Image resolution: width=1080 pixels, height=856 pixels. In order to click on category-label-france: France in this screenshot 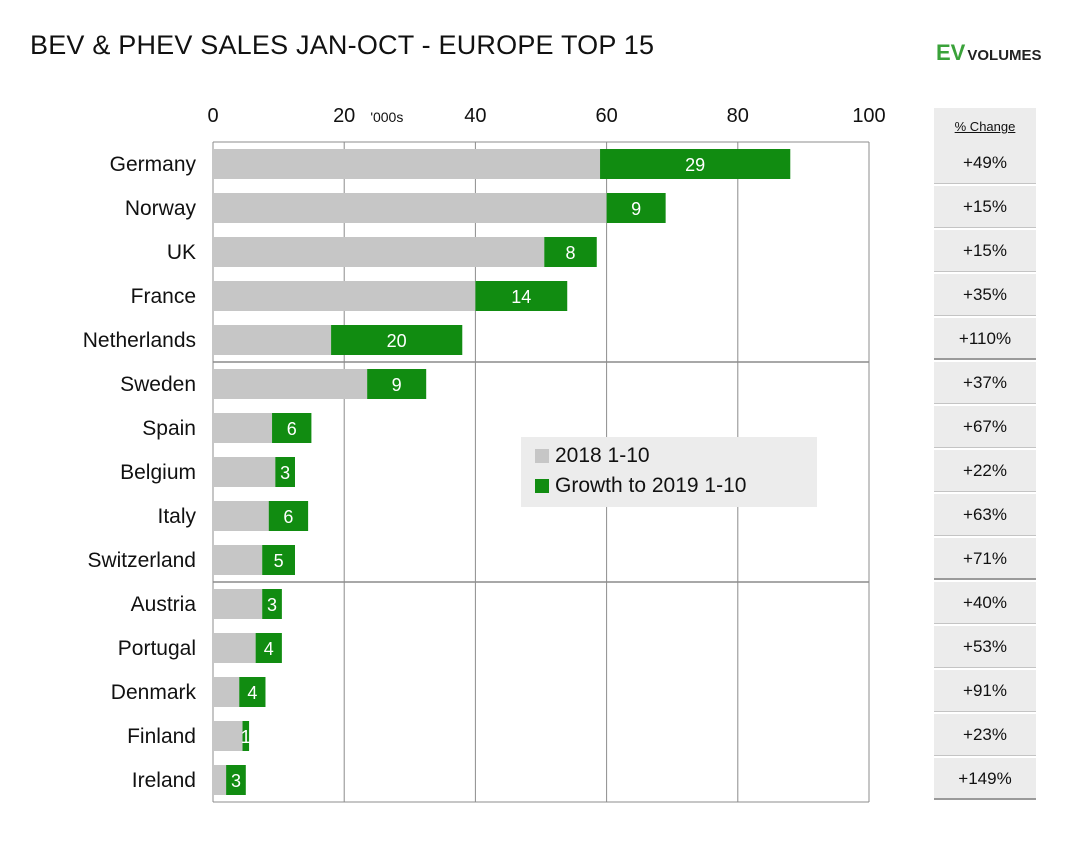, I will do `click(163, 296)`.